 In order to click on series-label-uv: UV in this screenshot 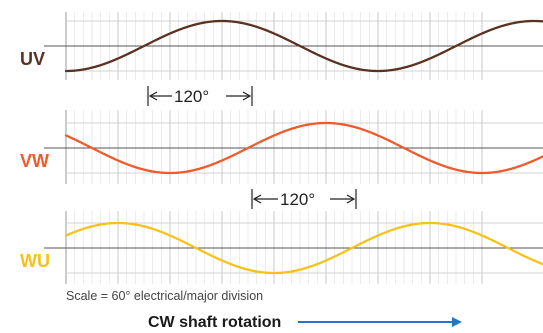, I will do `click(32, 59)`.